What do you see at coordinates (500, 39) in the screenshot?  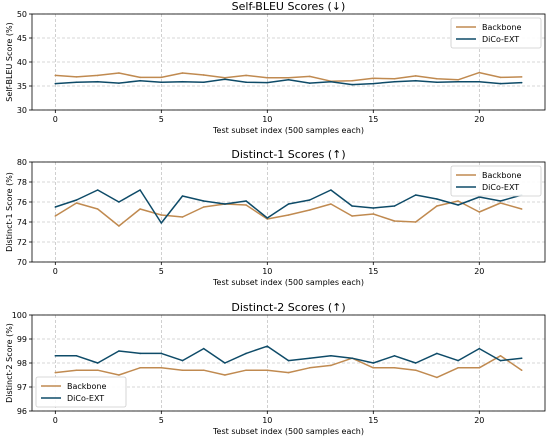 I see `legend-label: DiCo-EXT` at bounding box center [500, 39].